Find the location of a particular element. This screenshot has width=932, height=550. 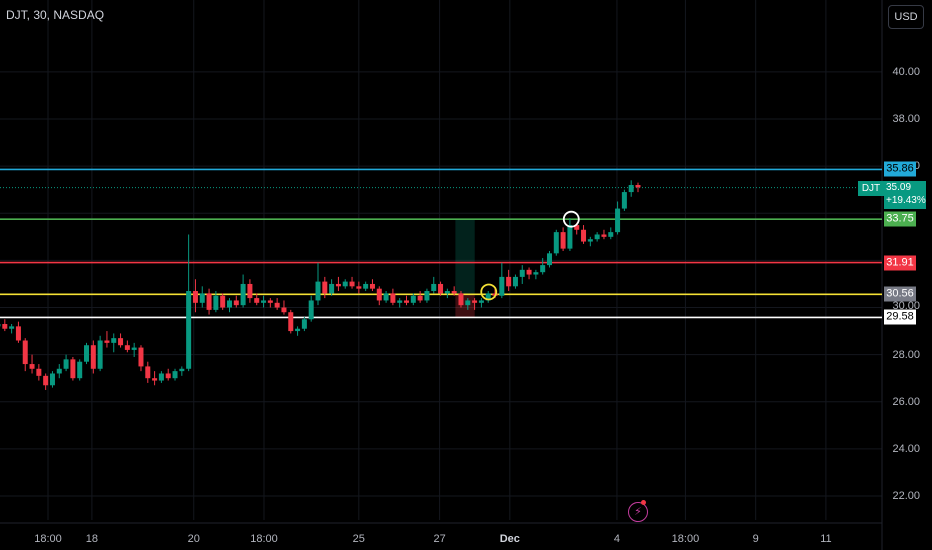

position-zones is located at coordinates (465, 268).